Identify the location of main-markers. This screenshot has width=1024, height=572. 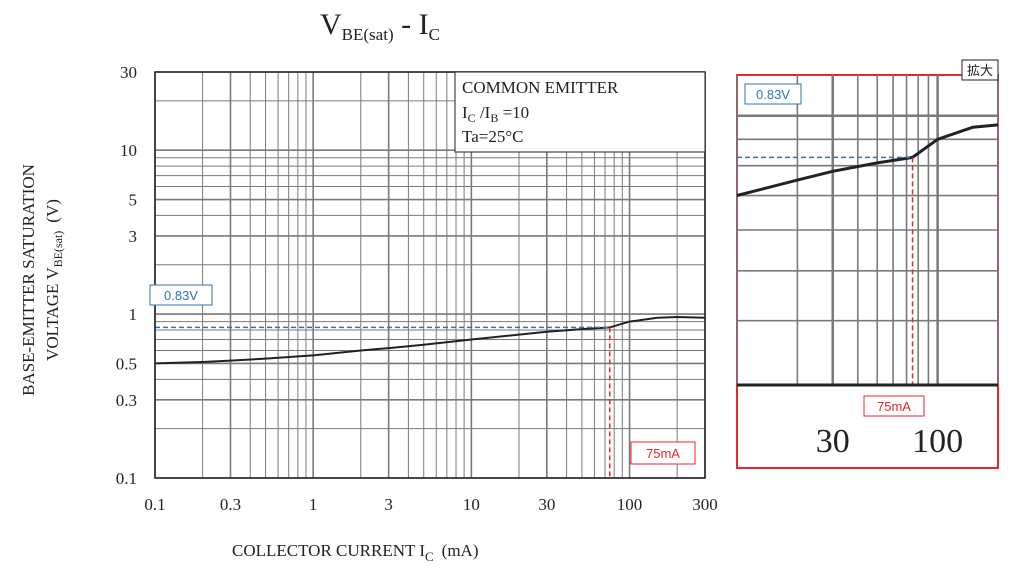
(383, 402).